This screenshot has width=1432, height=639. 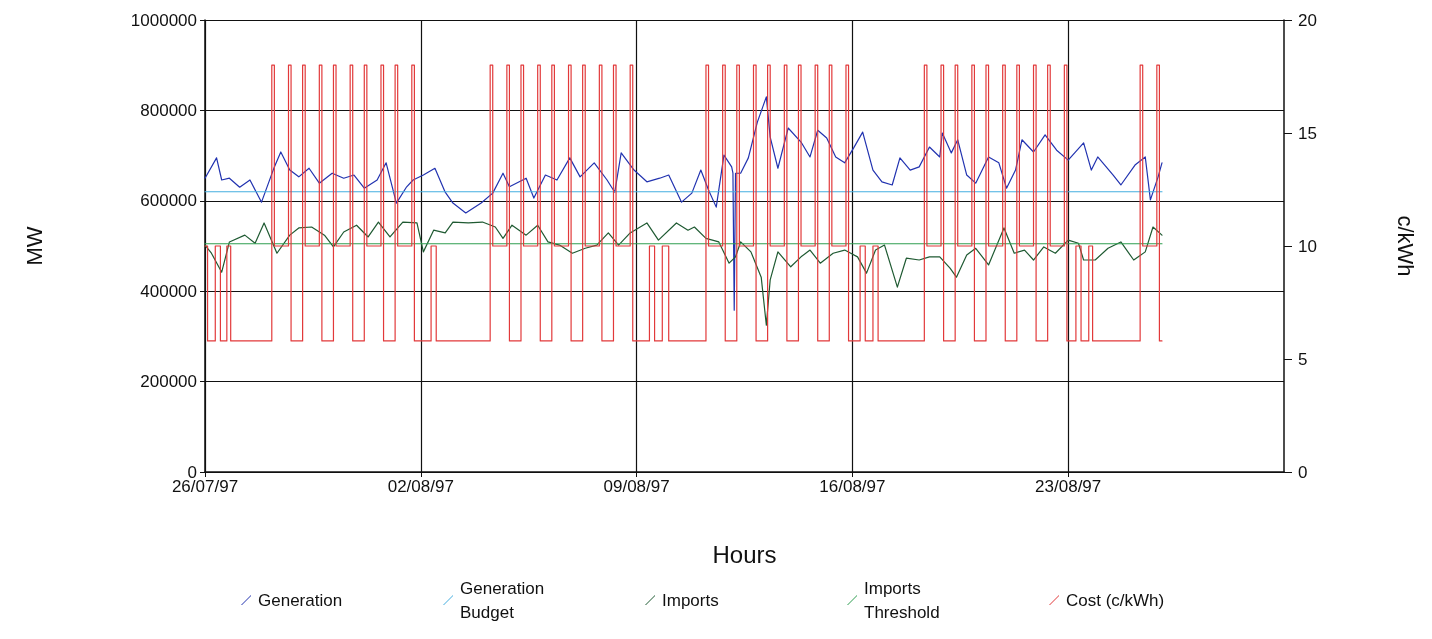 I want to click on legend-label: Generation, so click(x=300, y=600).